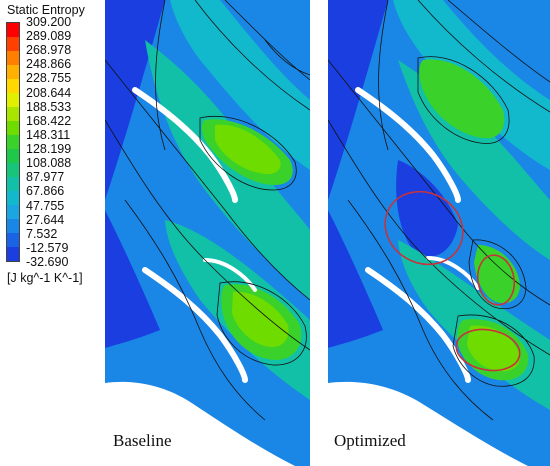  Describe the element at coordinates (49, 92) in the screenshot. I see `legend-tick-label: 208.644` at that location.